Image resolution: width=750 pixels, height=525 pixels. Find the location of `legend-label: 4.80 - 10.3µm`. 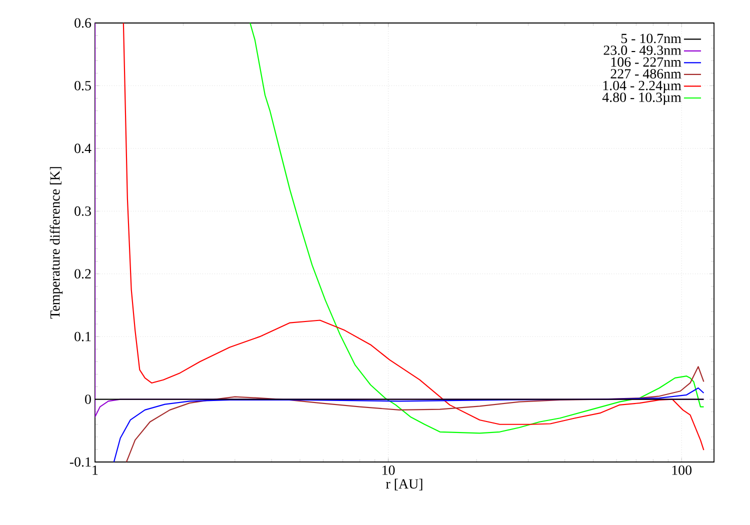

legend-label: 4.80 - 10.3µm is located at coordinates (642, 98).